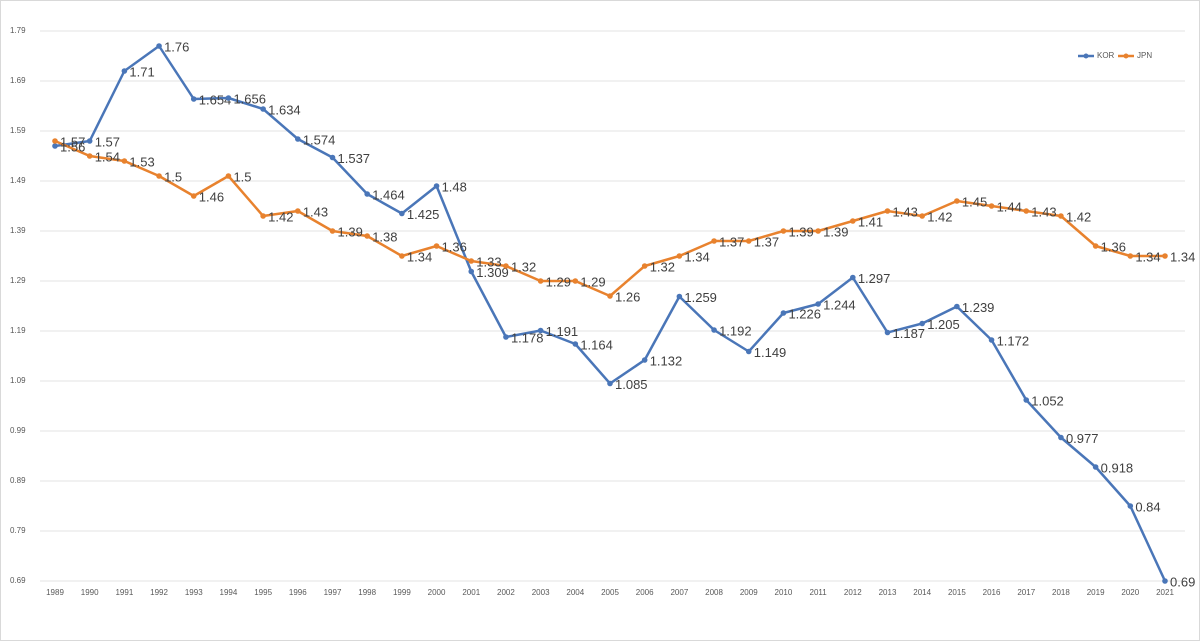  Describe the element at coordinates (1009, 206) in the screenshot. I see `data-label: 1.44` at that location.